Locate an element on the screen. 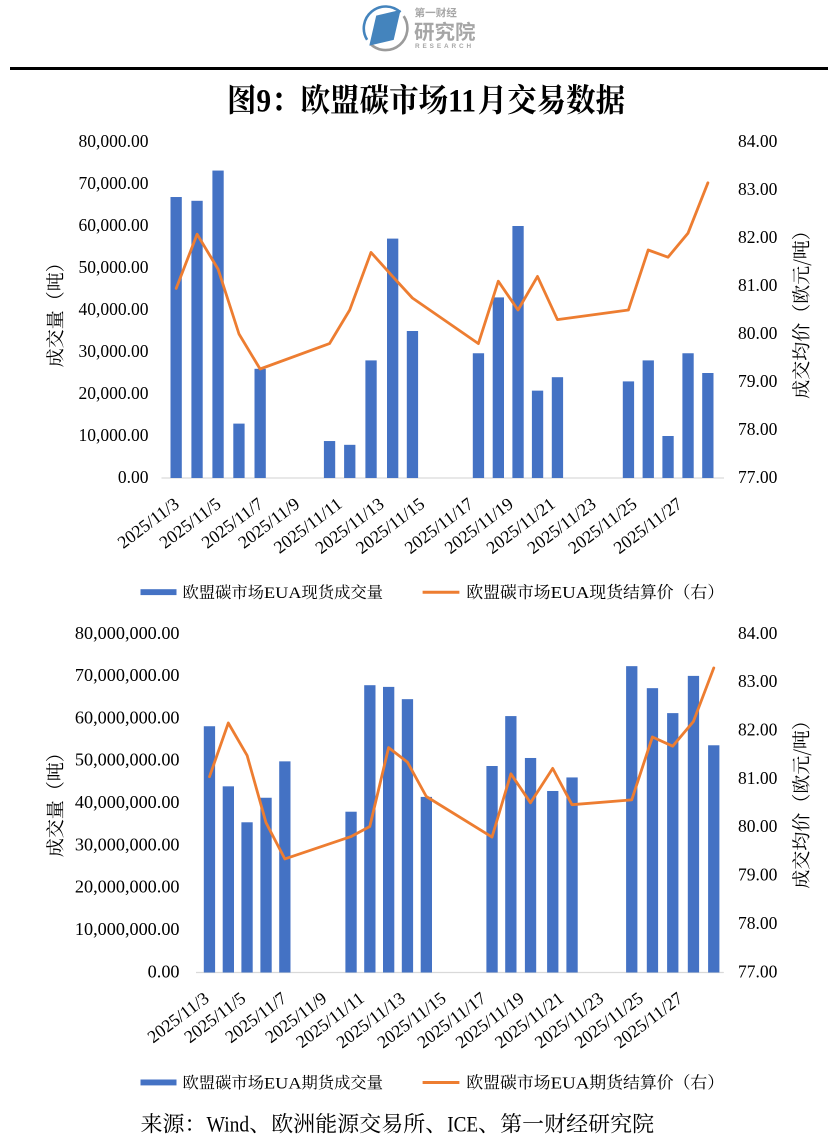  svg-text: 70,000,000.00 is located at coordinates (127, 675).